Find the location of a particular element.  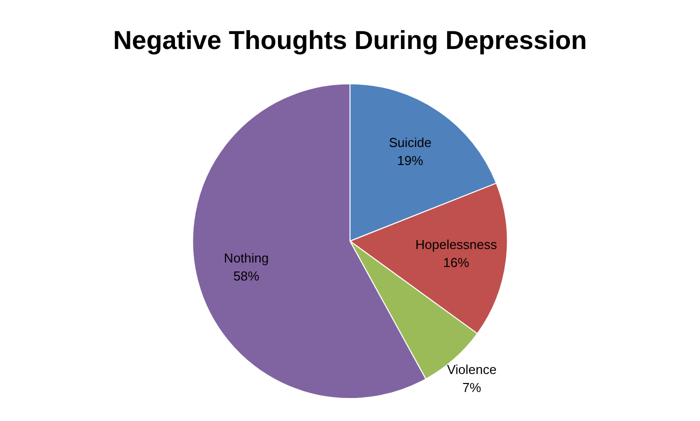

slice-label: Nothing is located at coordinates (246, 258).